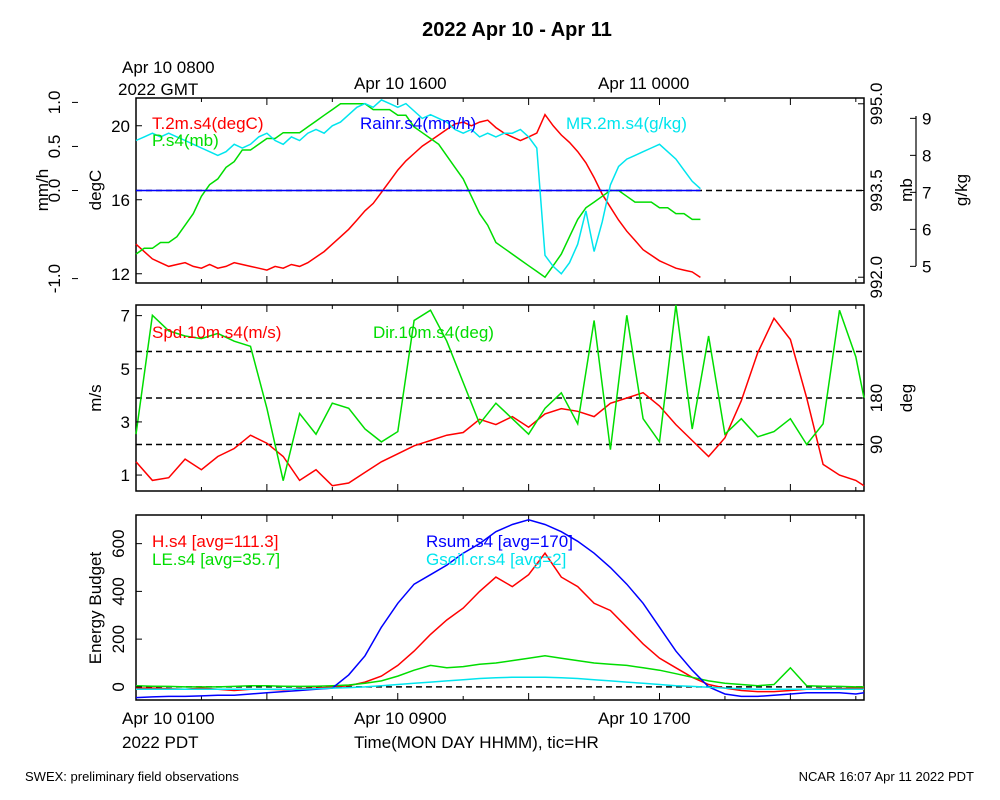  I want to click on gkg-axis-tick-label: 6, so click(926, 229).